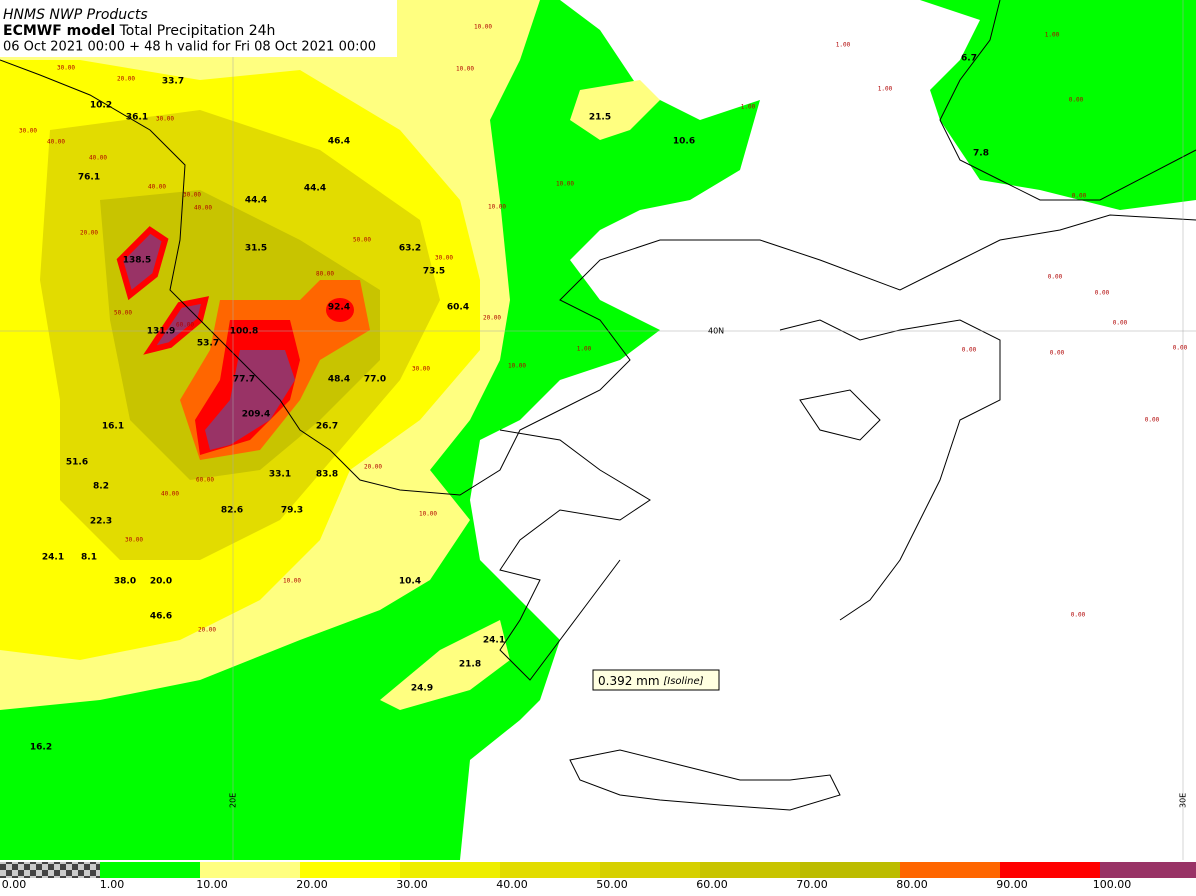 Image resolution: width=1196 pixels, height=896 pixels. Describe the element at coordinates (112, 884) in the screenshot. I see `legend-label: 1.00` at that location.